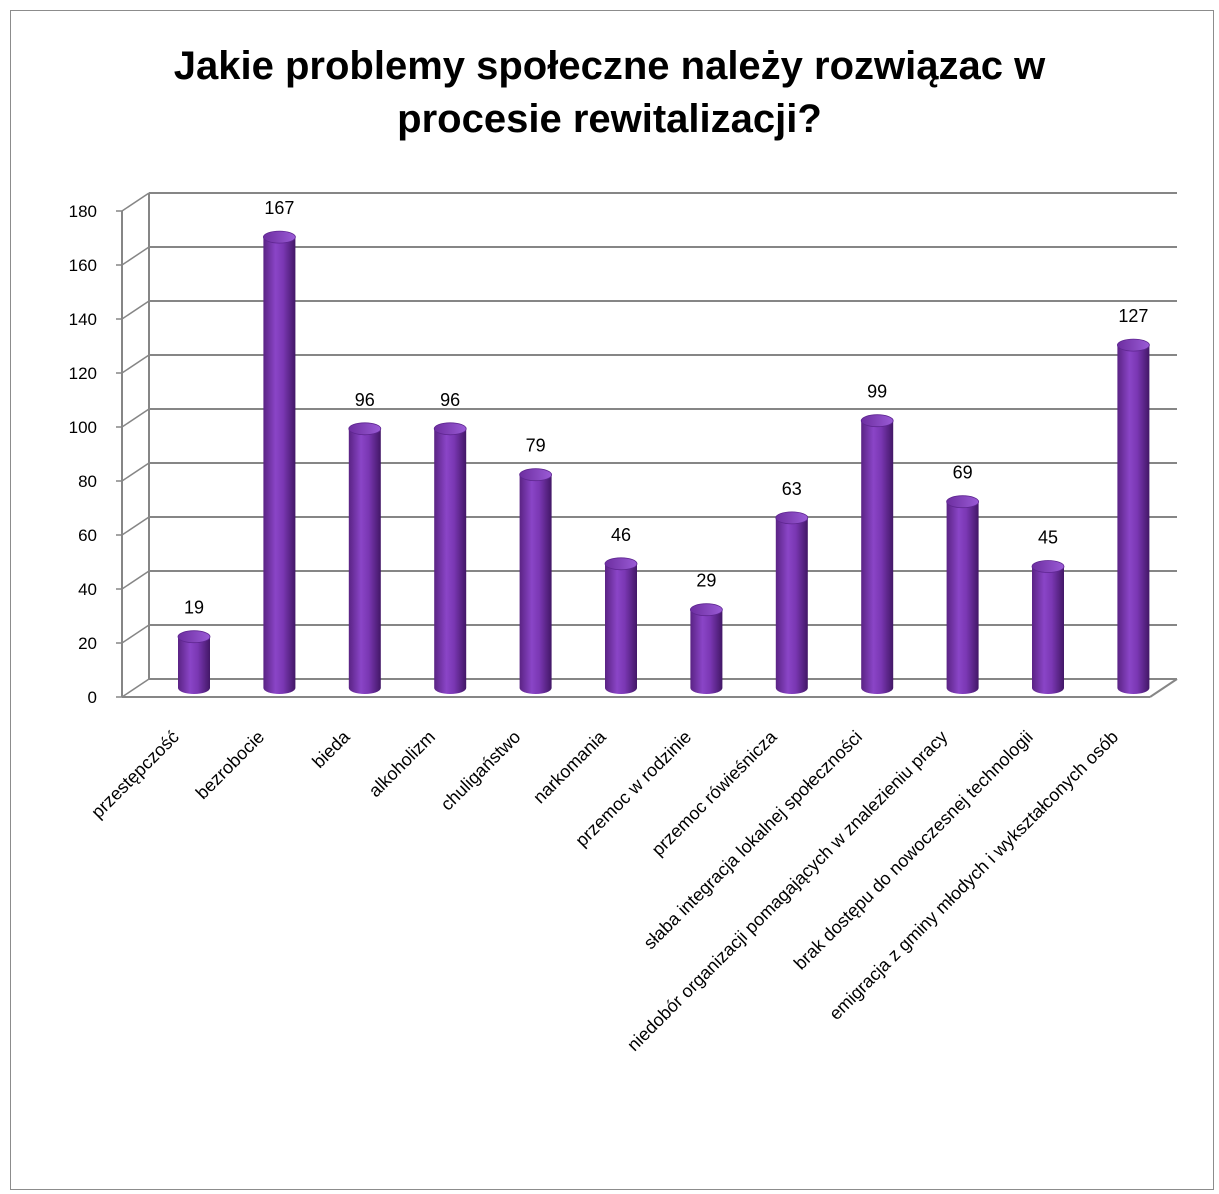 This screenshot has width=1219, height=1194. Describe the element at coordinates (83, 265) in the screenshot. I see `y-tick-label: 160` at that location.